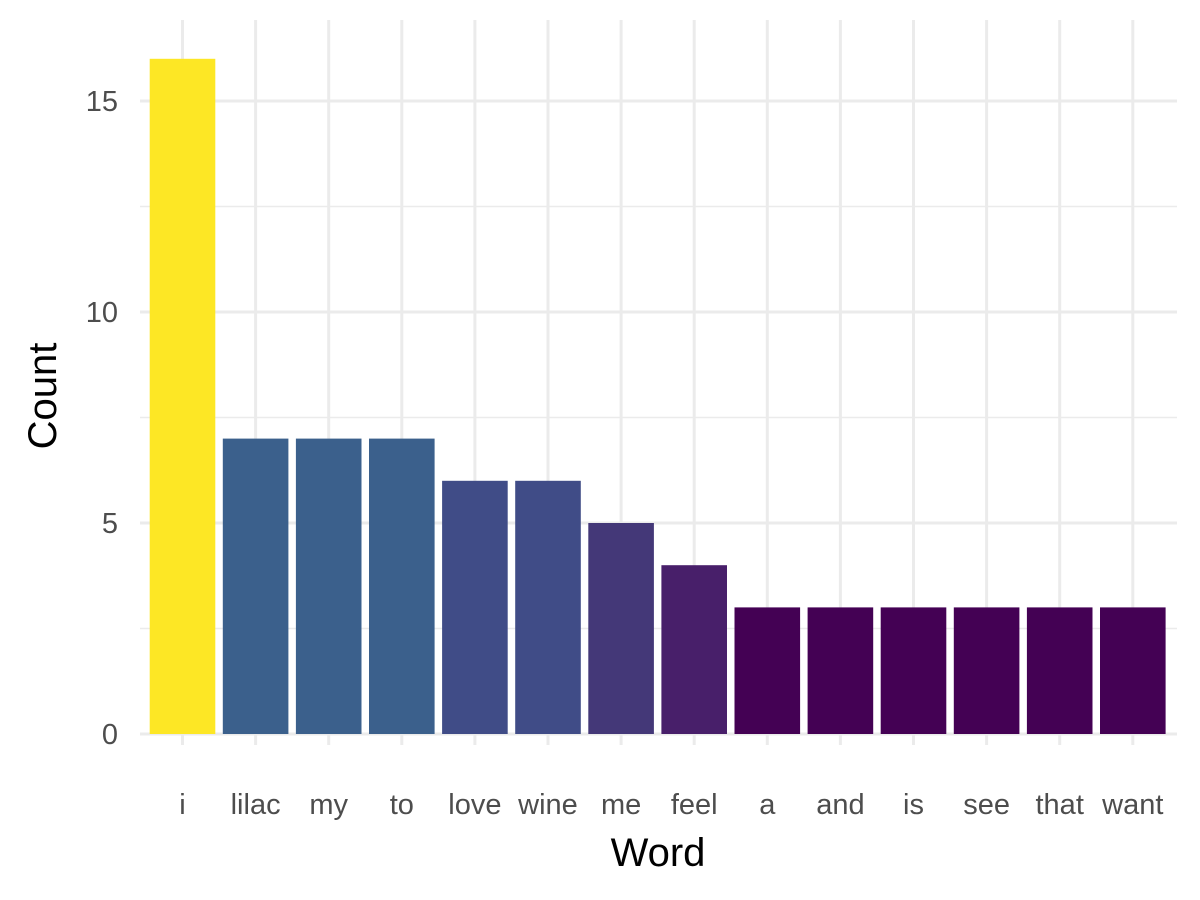 This screenshot has height=900, width=1200. What do you see at coordinates (102, 313) in the screenshot?
I see `y-tick-label: 10` at bounding box center [102, 313].